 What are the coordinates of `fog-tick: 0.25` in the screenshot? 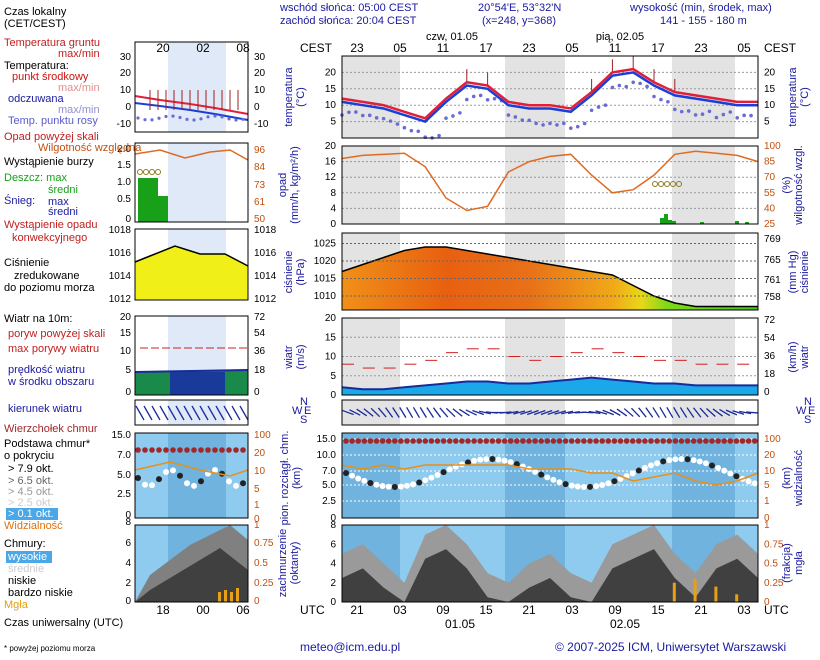 It's located at (774, 583).